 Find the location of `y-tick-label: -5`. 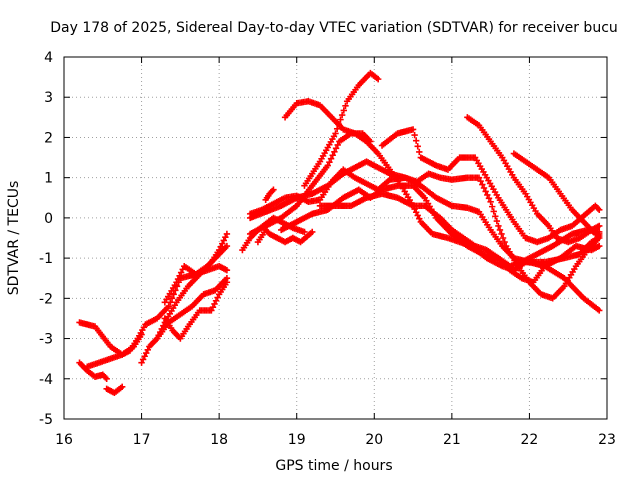

y-tick-label: -5 is located at coordinates (46, 420).